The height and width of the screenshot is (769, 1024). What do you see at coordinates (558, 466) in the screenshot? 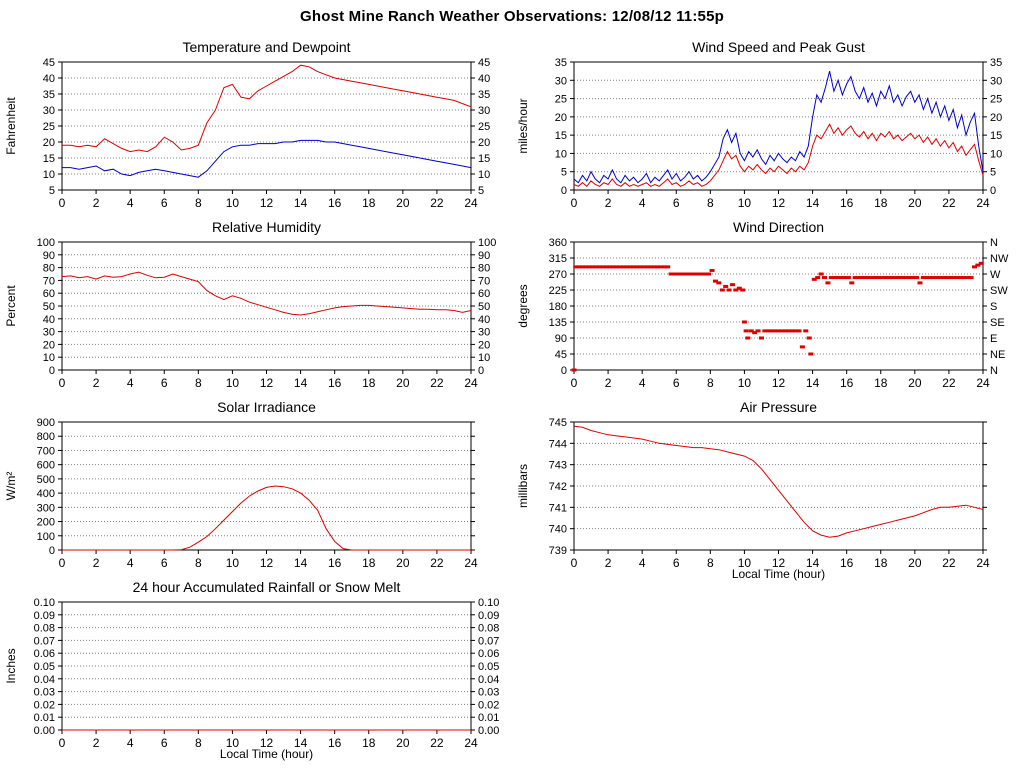
I see `svg-text: 743` at bounding box center [558, 466].